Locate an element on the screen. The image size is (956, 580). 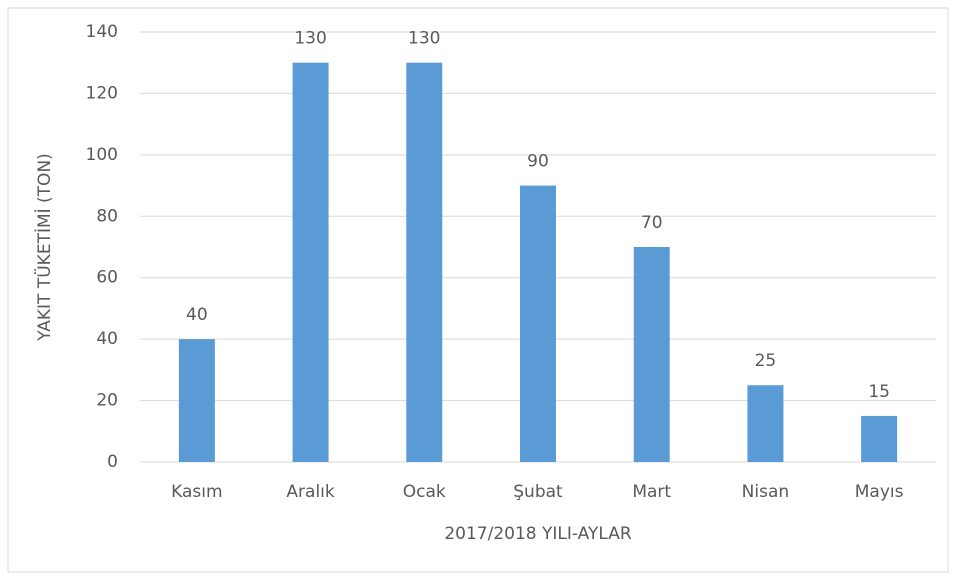
x-tick-label: Kasım is located at coordinates (196, 492).